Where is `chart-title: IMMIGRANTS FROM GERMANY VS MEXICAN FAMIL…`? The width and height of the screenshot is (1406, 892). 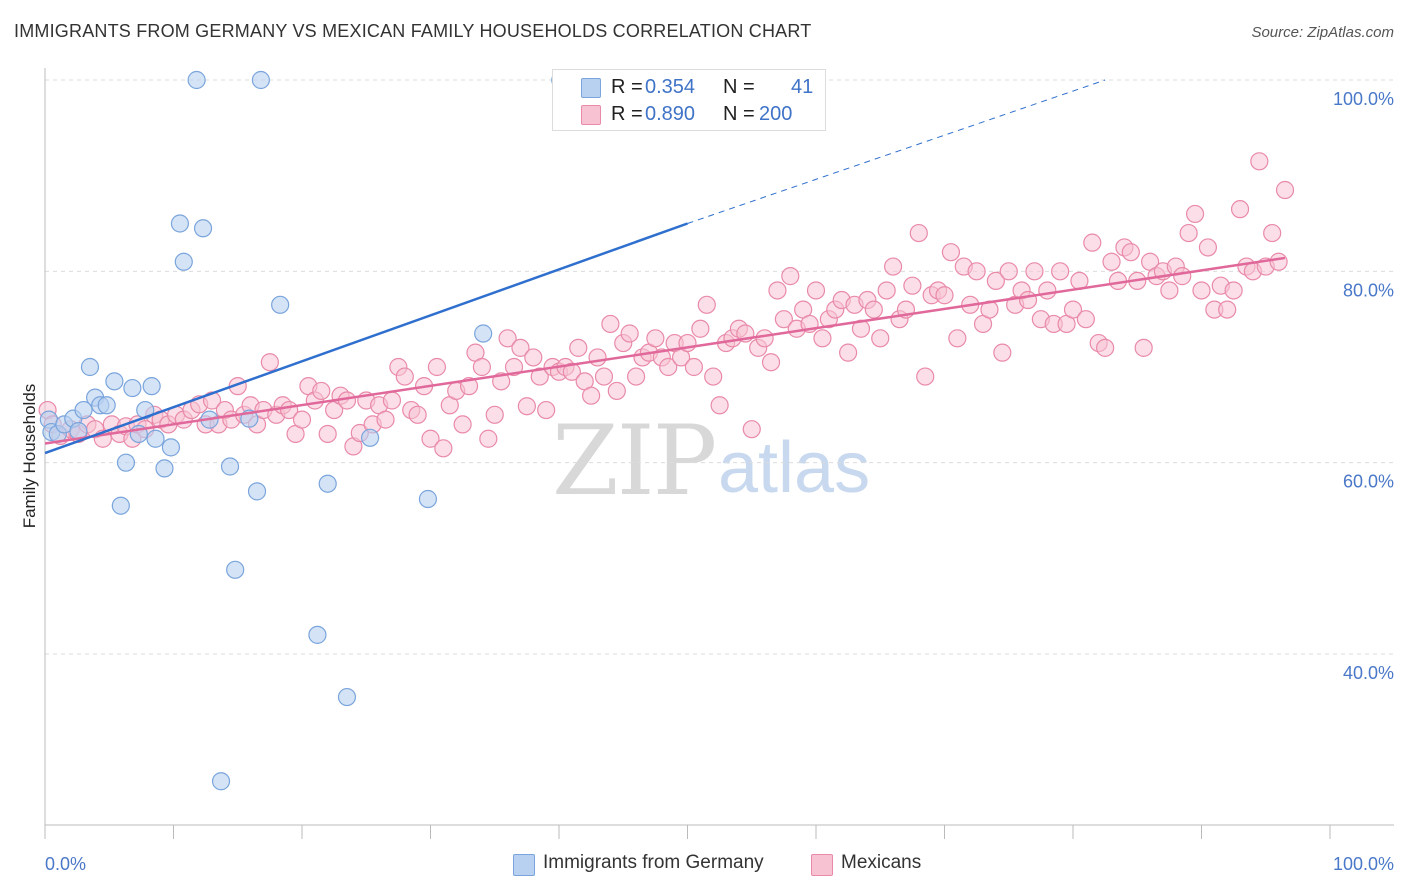 chart-title: IMMIGRANTS FROM GERMANY VS MEXICAN FAMIL… is located at coordinates (413, 31).